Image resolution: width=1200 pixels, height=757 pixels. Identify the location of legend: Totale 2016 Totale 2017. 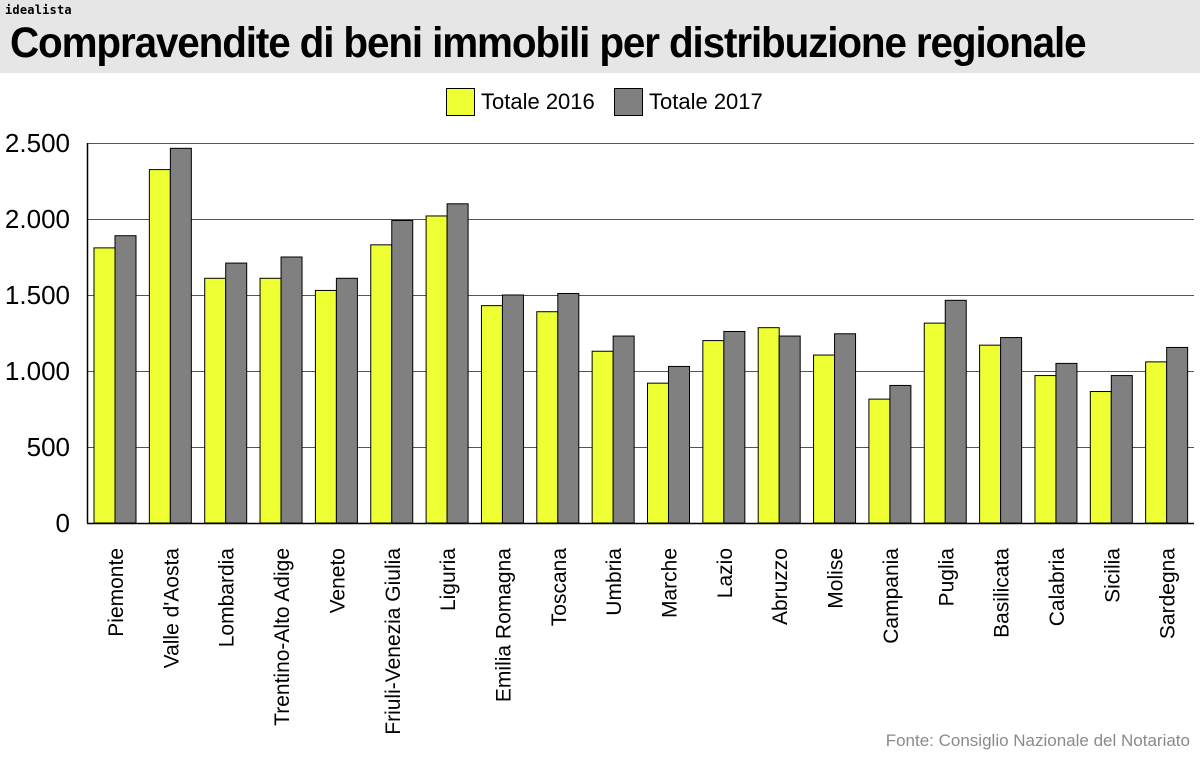
(600, 102).